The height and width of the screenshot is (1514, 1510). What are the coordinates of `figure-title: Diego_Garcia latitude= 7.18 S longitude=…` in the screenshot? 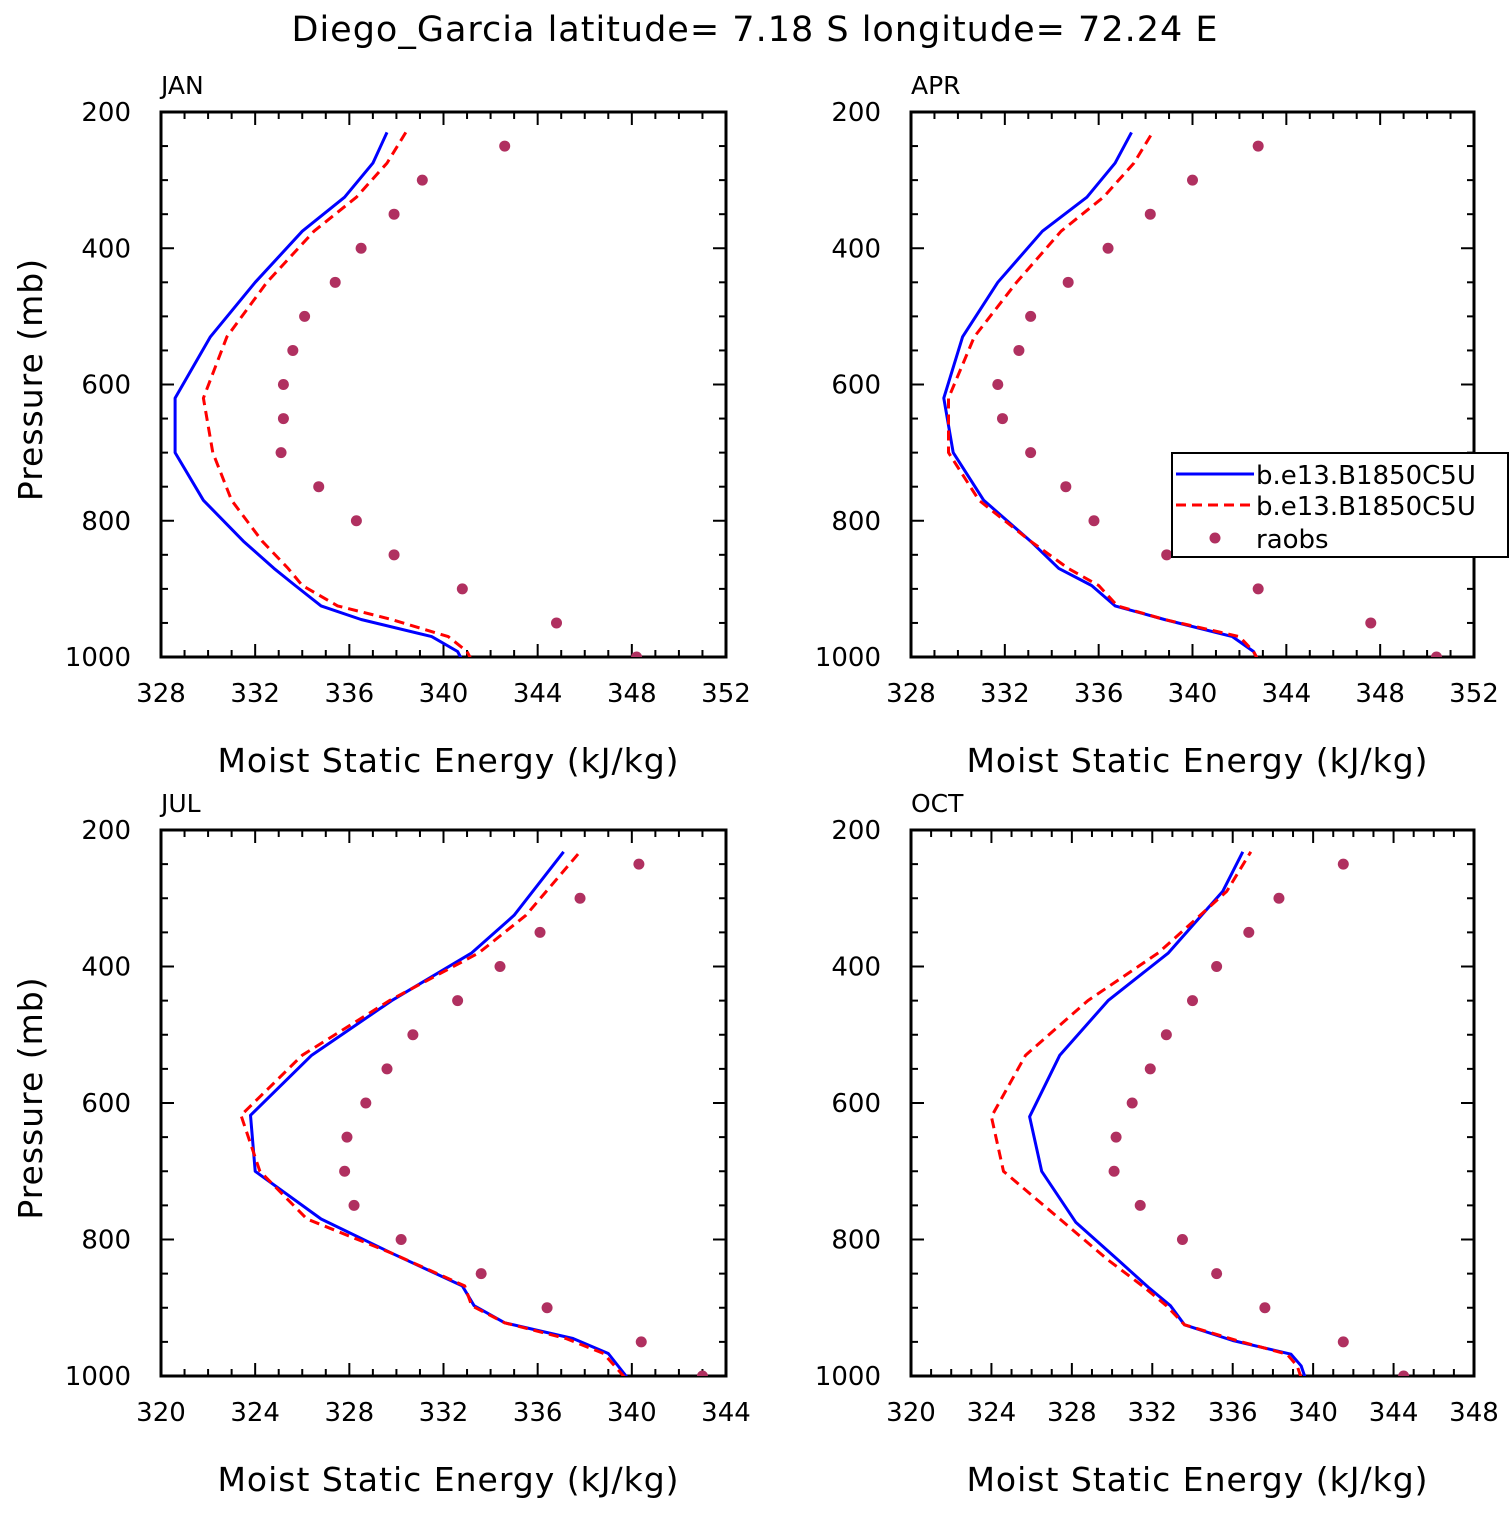 It's located at (755, 30).